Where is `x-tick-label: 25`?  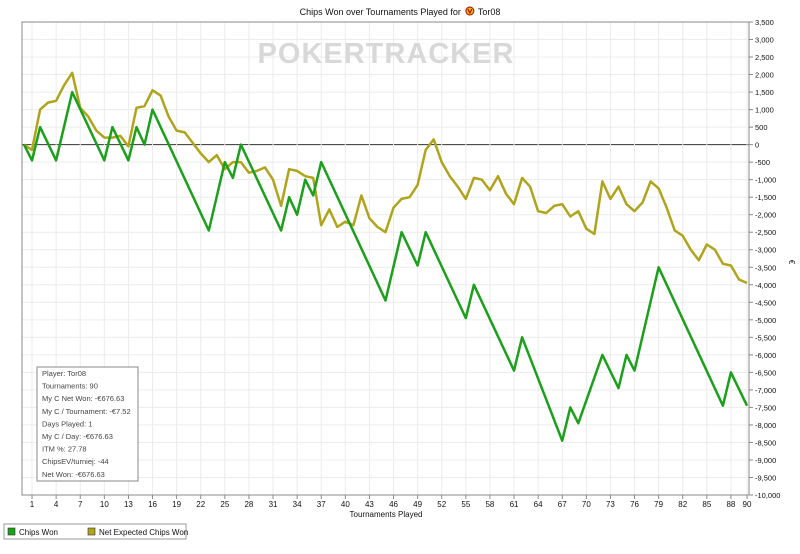 x-tick-label: 25 is located at coordinates (224, 504).